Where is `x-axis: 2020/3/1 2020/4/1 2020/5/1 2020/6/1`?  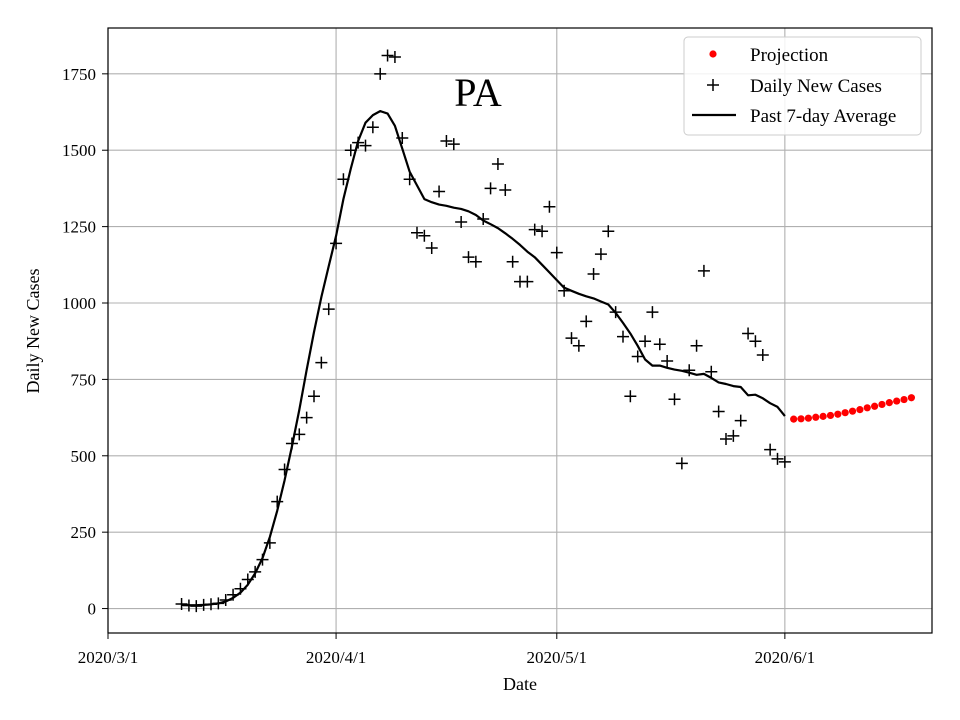 x-axis: 2020/3/1 2020/4/1 2020/5/1 2020/6/1 is located at coordinates (446, 650).